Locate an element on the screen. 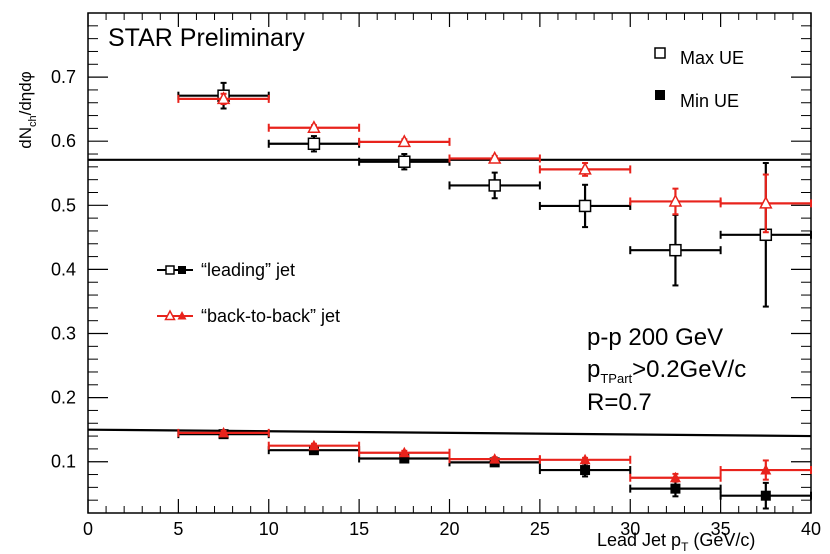  y-tick-label: 0.1 is located at coordinates (63, 462).